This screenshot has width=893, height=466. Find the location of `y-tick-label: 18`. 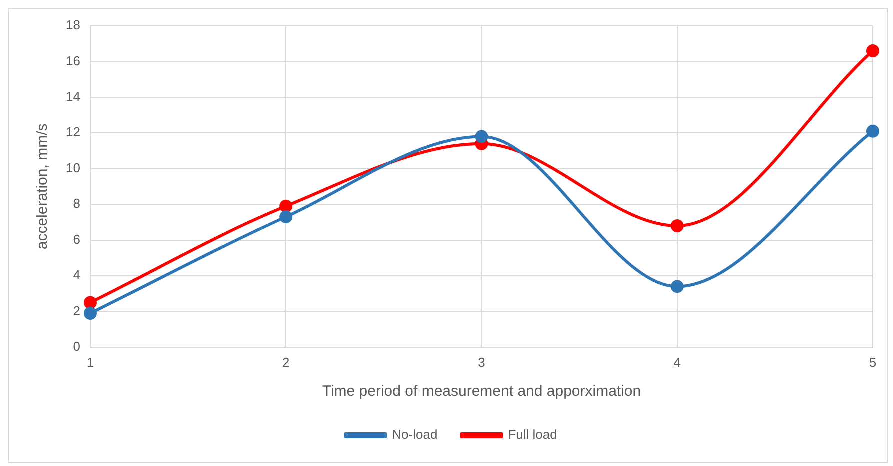

y-tick-label: 18 is located at coordinates (73, 25).